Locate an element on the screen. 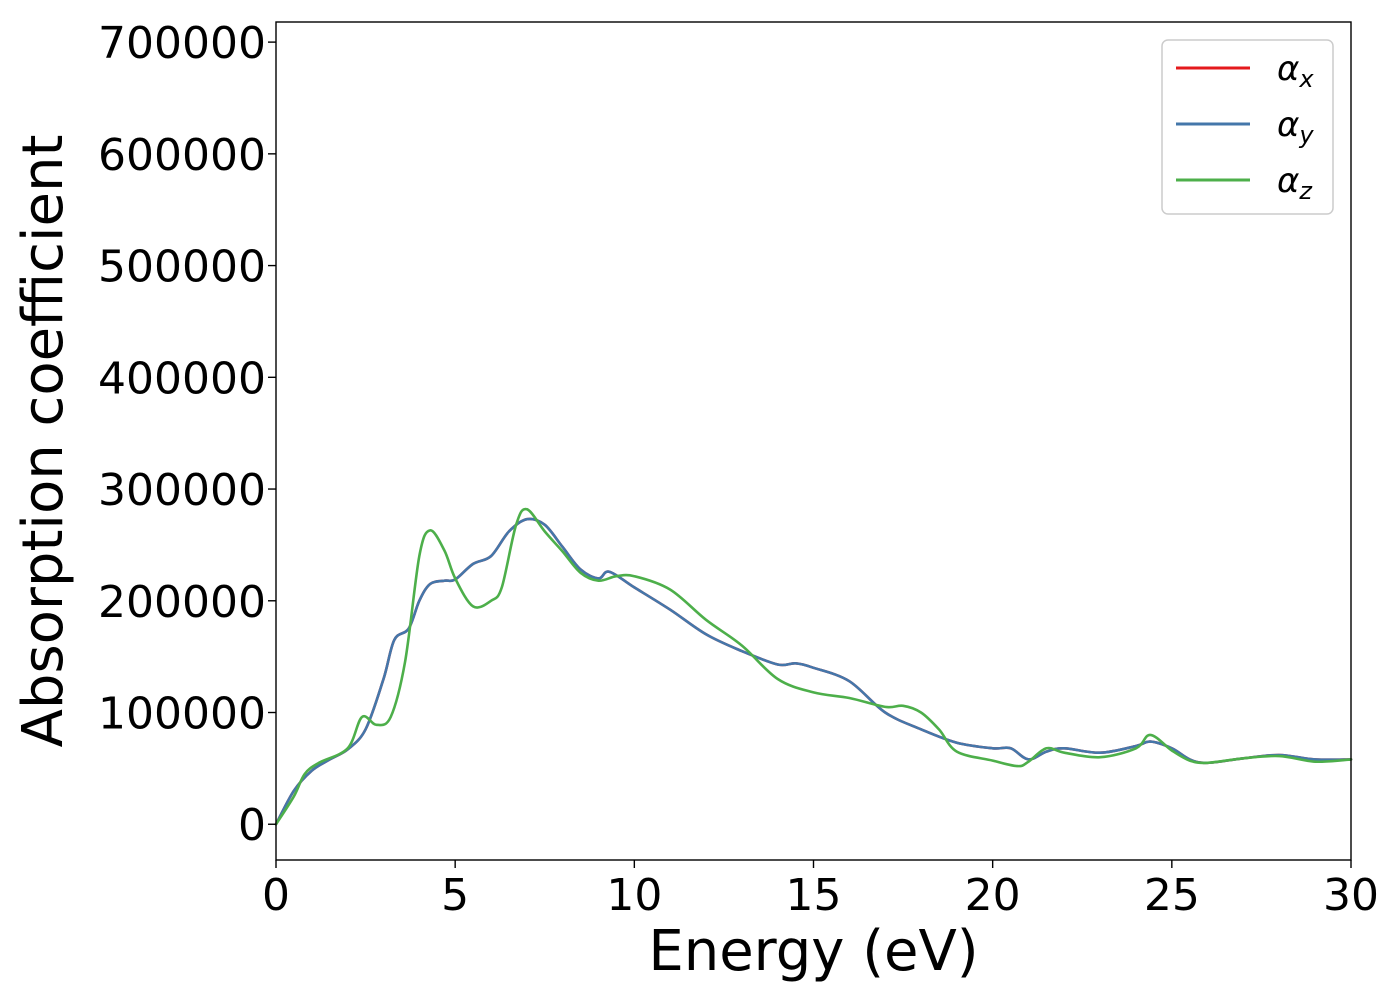 Image resolution: width=1400 pixels, height=1000 pixels. y-tick-label: 400000 is located at coordinates (182, 378).